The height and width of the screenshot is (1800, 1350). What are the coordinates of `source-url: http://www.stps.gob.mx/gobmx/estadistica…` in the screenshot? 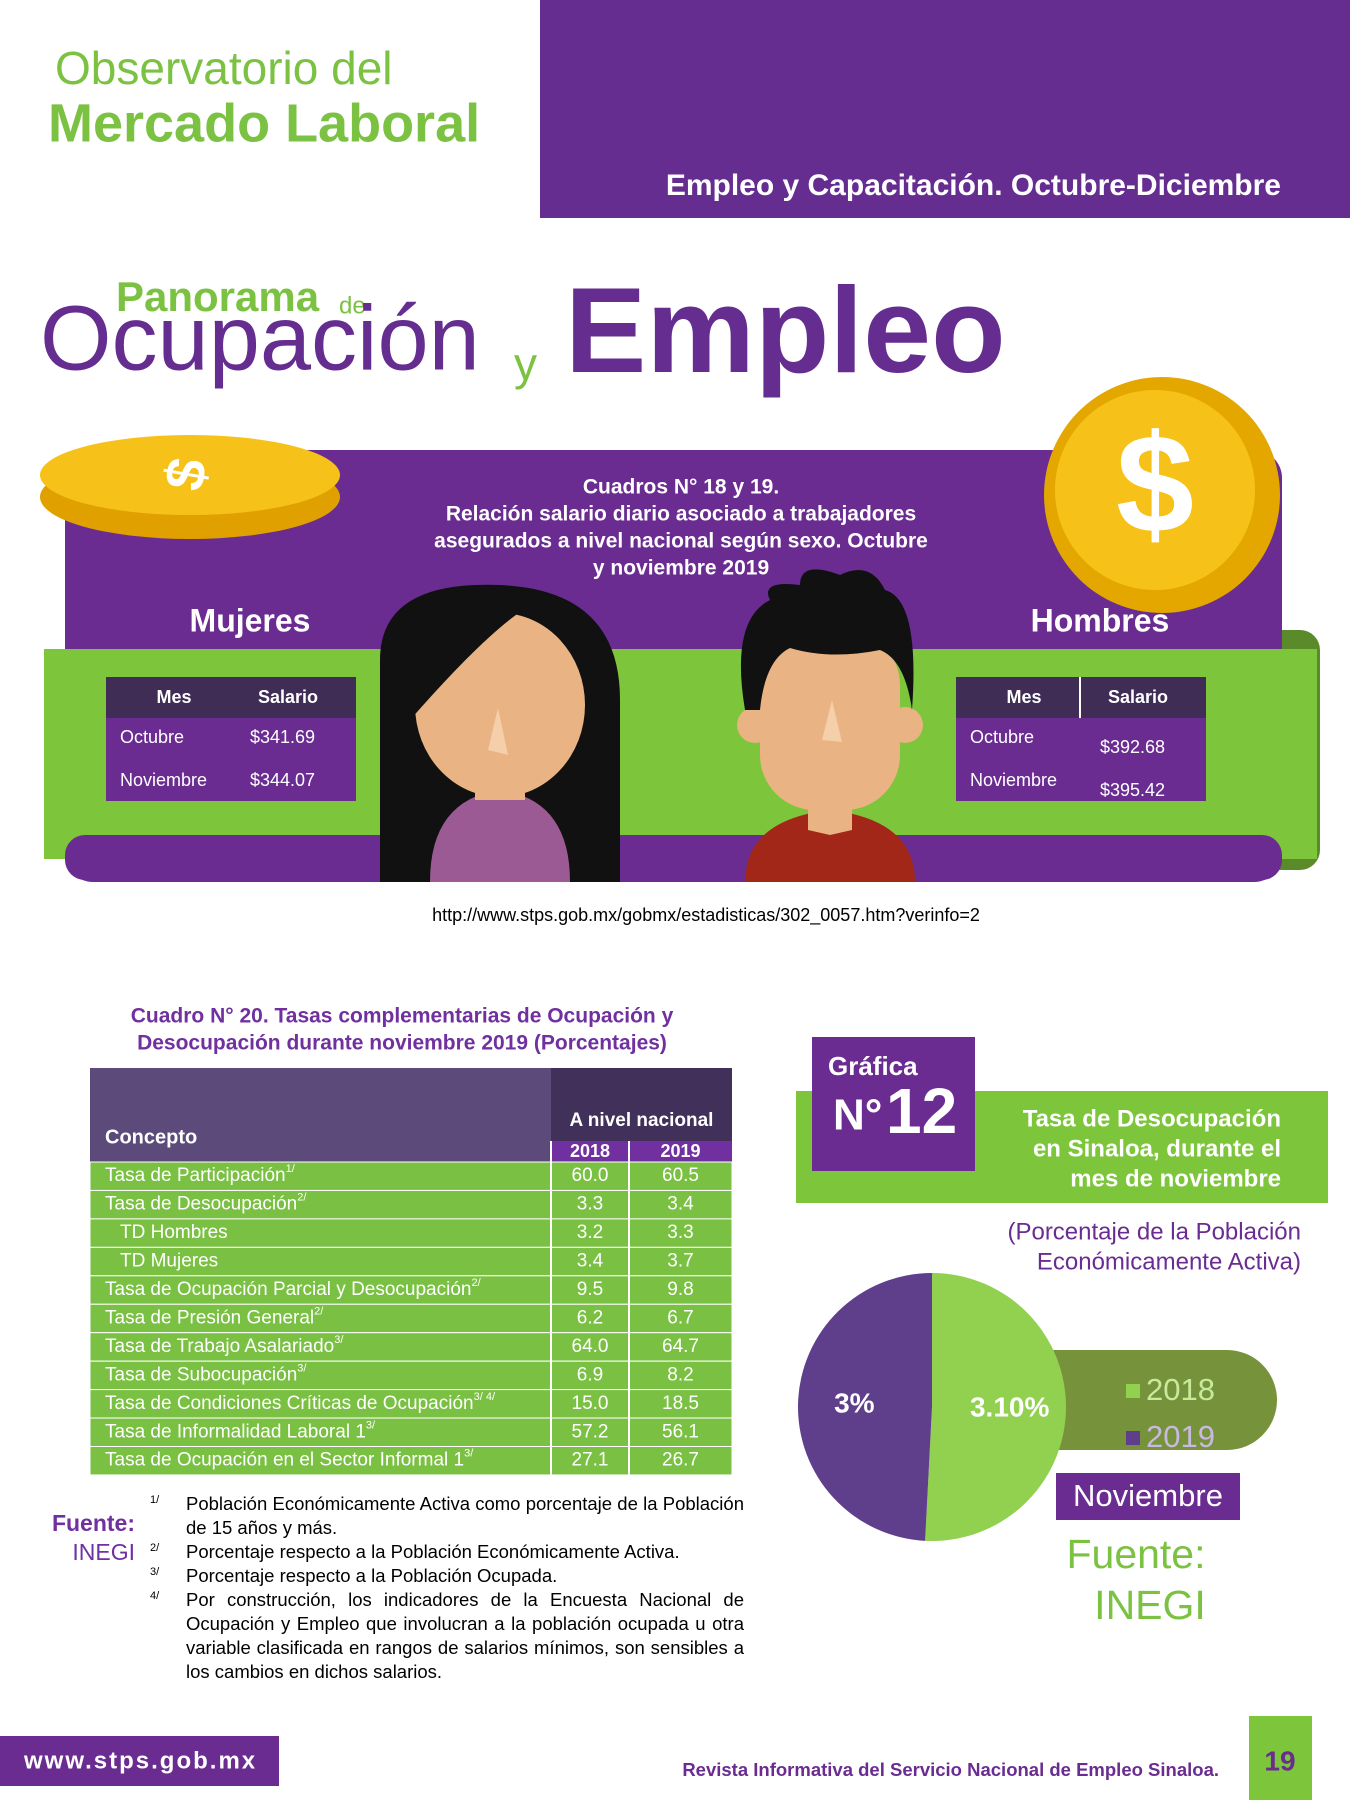 It's located at (706, 915).